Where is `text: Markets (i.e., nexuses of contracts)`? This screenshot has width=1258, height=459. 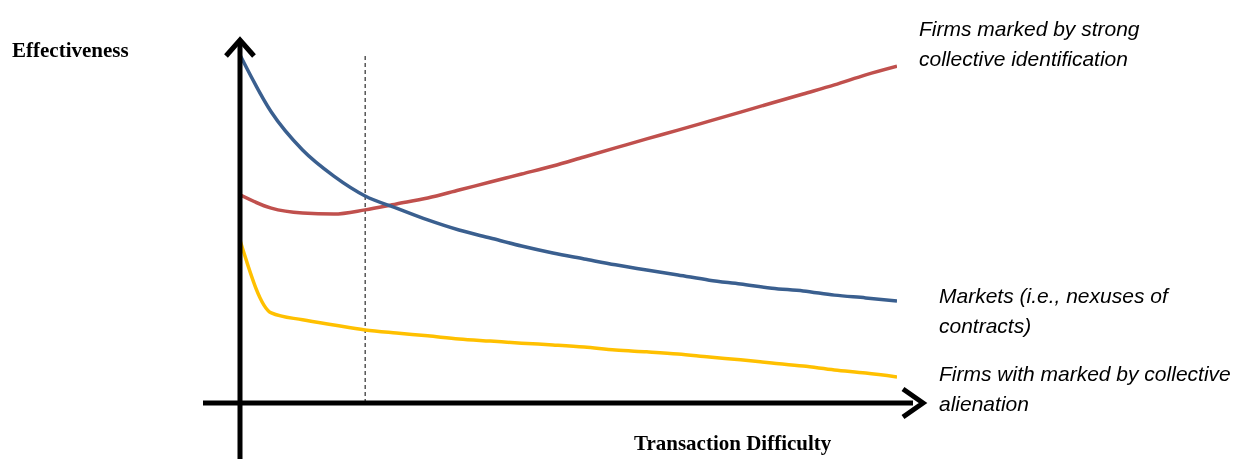 text: Markets (i.e., nexuses of contracts) is located at coordinates (1055, 311).